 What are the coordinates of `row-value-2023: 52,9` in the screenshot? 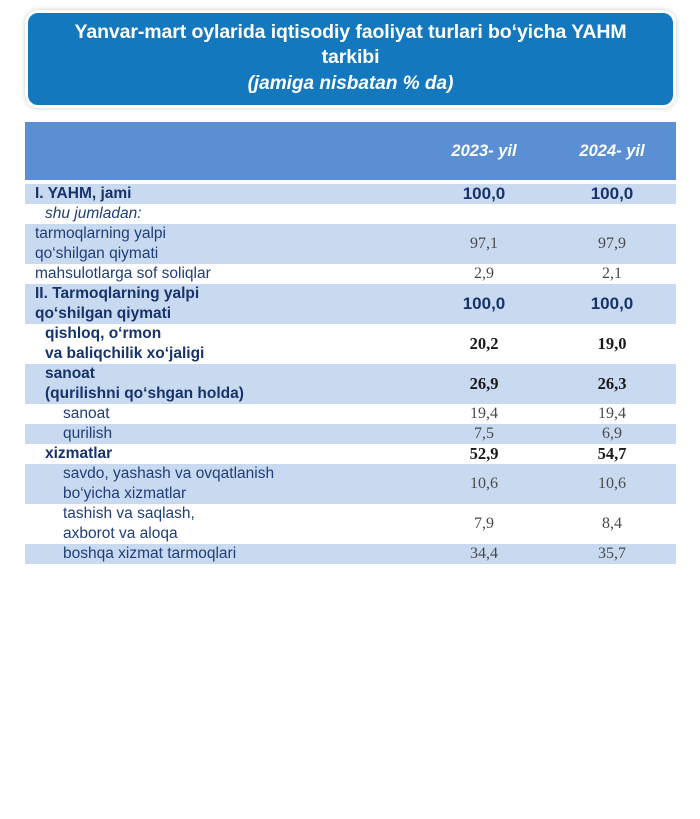 It's located at (484, 454).